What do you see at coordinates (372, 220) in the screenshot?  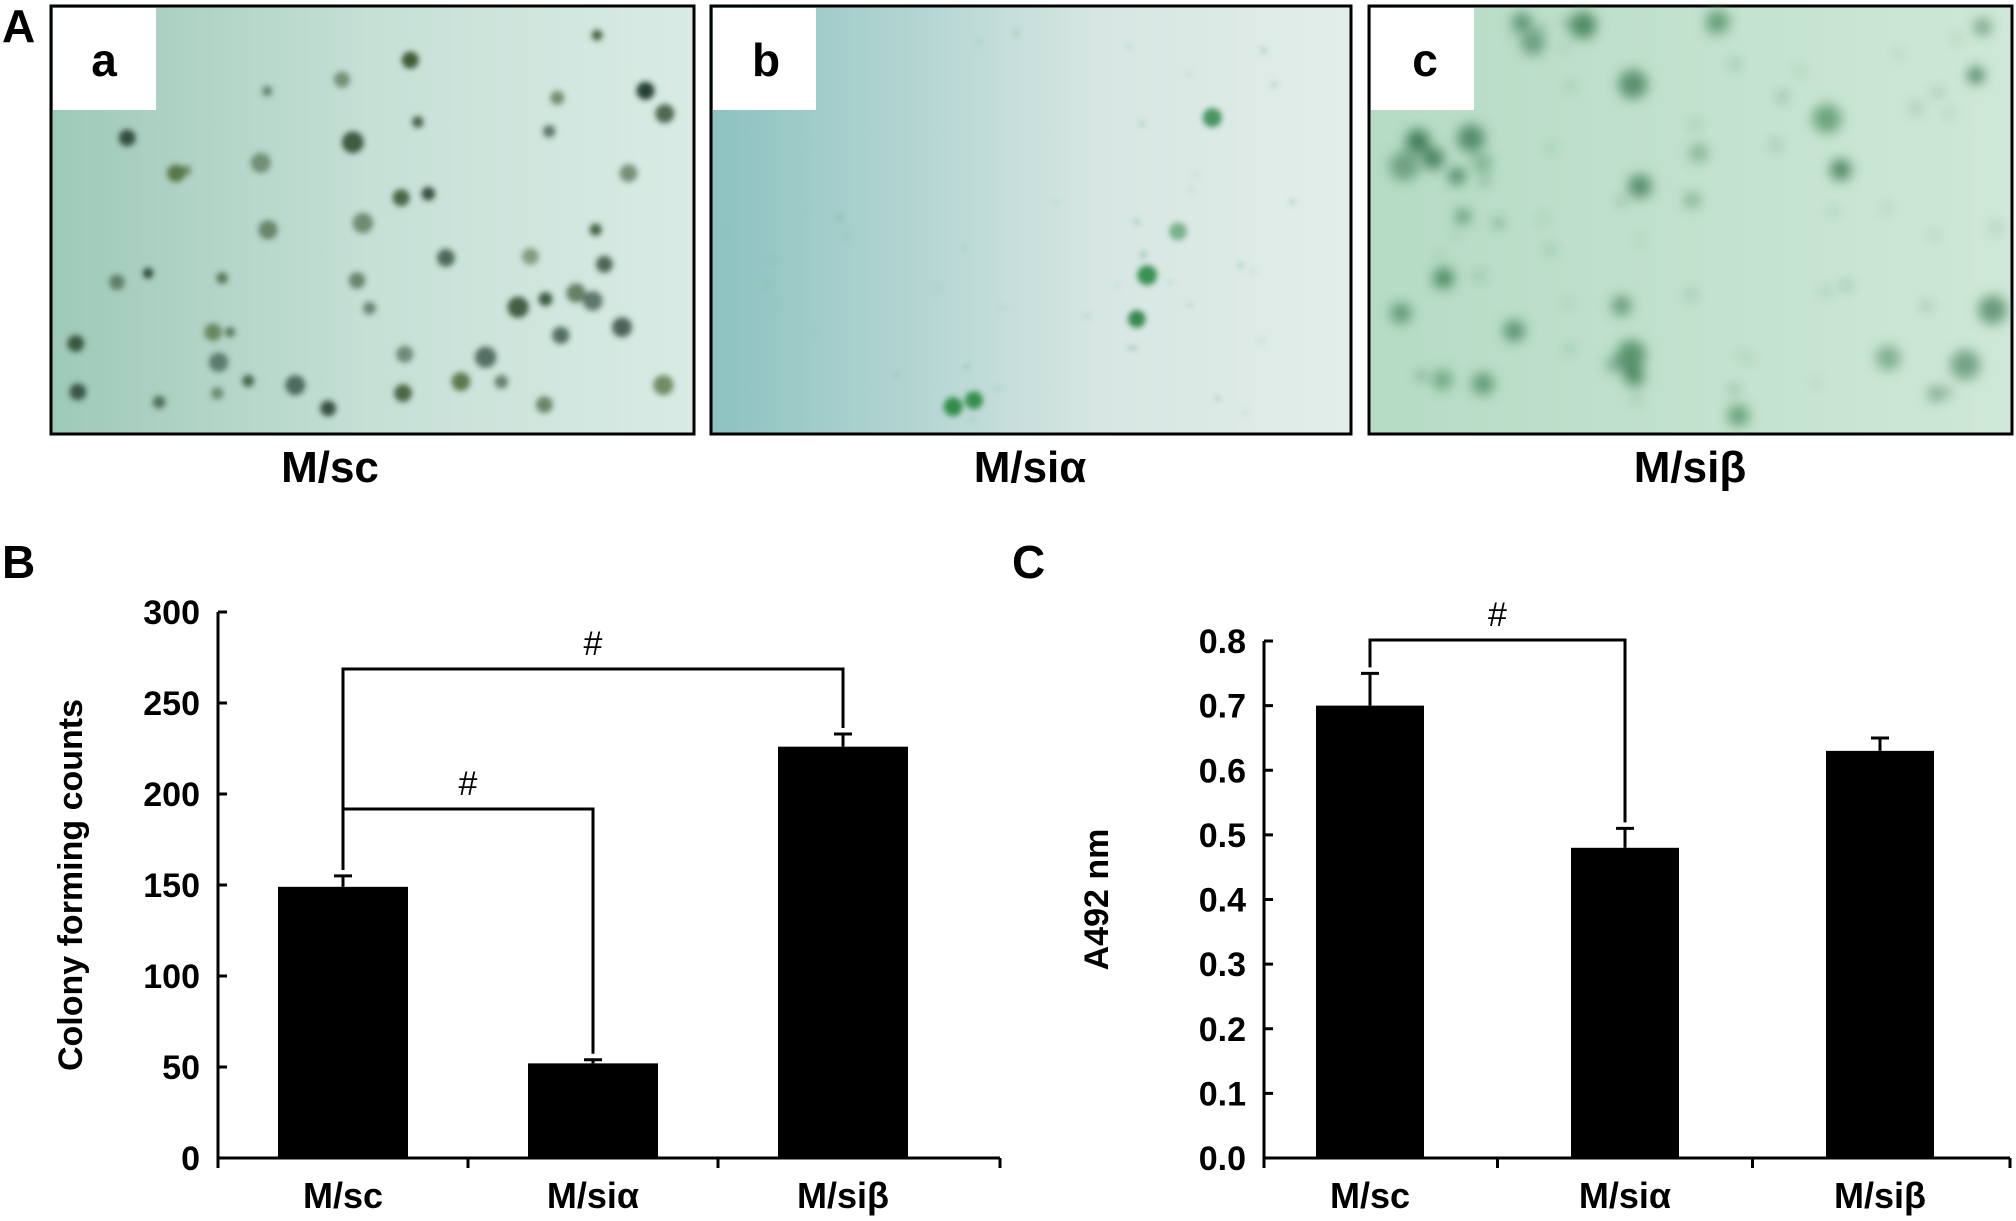 I see `micrograph-a: a` at bounding box center [372, 220].